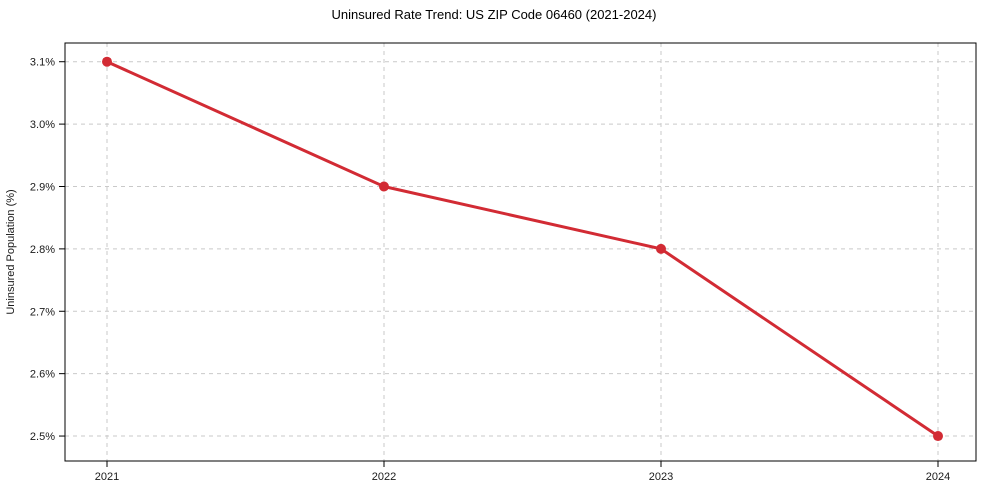 The image size is (989, 490). What do you see at coordinates (938, 477) in the screenshot?
I see `x-tick-label: 2024` at bounding box center [938, 477].